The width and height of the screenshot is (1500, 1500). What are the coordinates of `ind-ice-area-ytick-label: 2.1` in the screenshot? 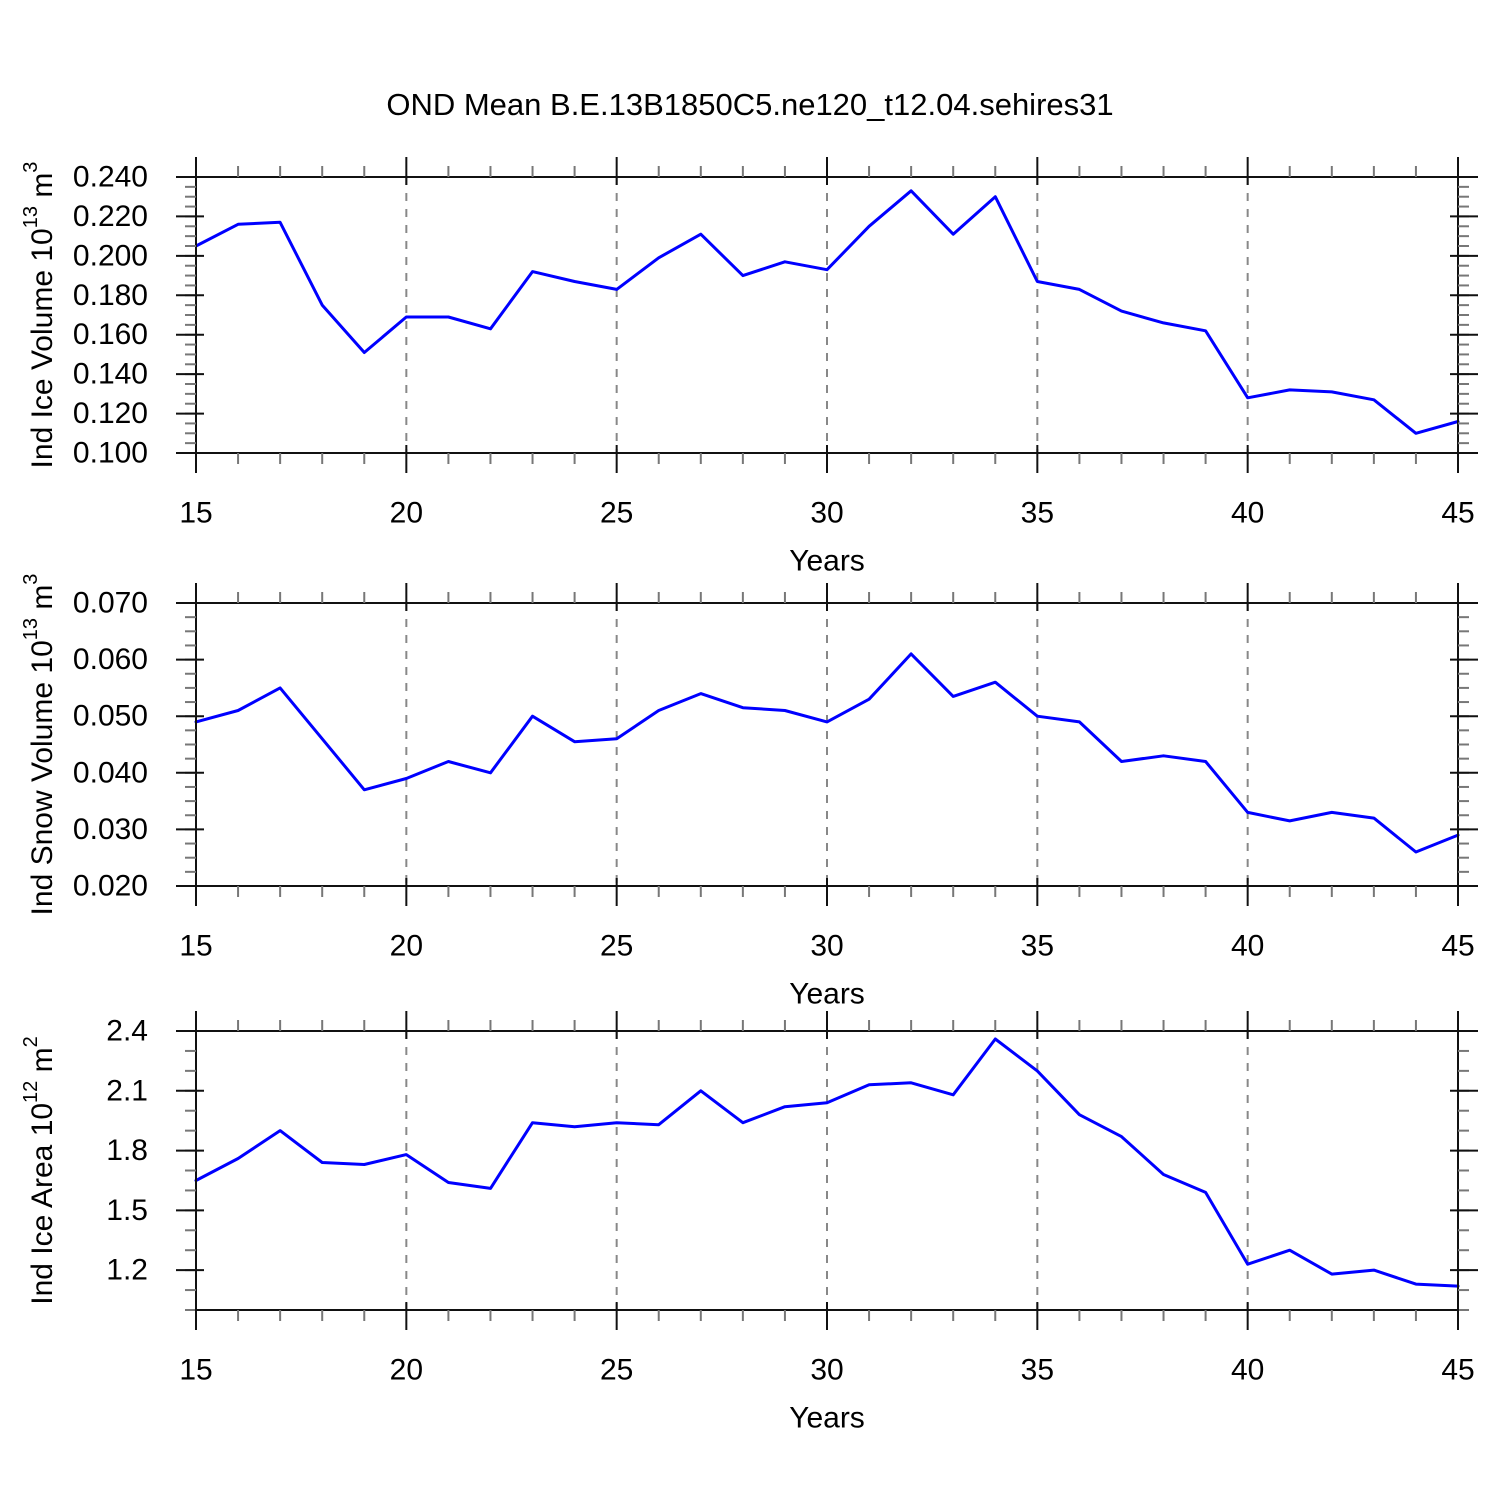 It's located at (127, 1090).